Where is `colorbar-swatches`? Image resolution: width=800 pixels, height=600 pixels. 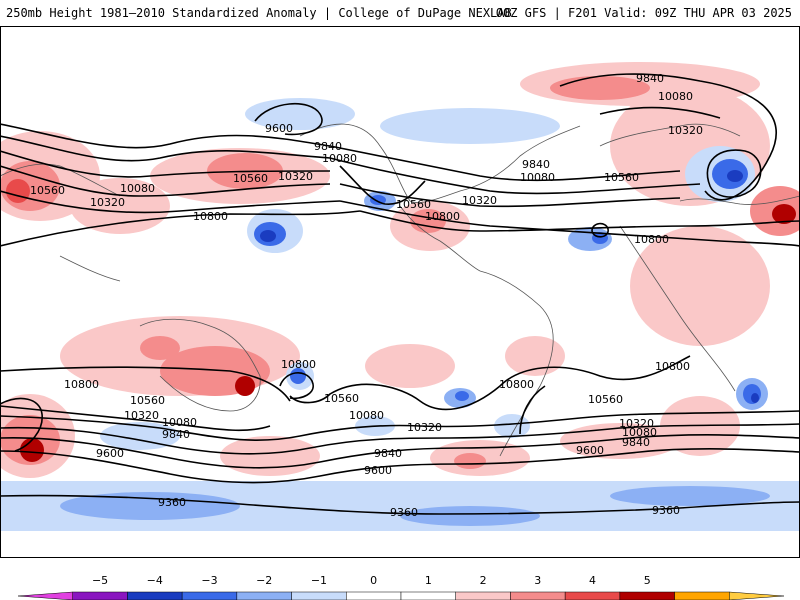 colorbar-swatches is located at coordinates (401, 595).